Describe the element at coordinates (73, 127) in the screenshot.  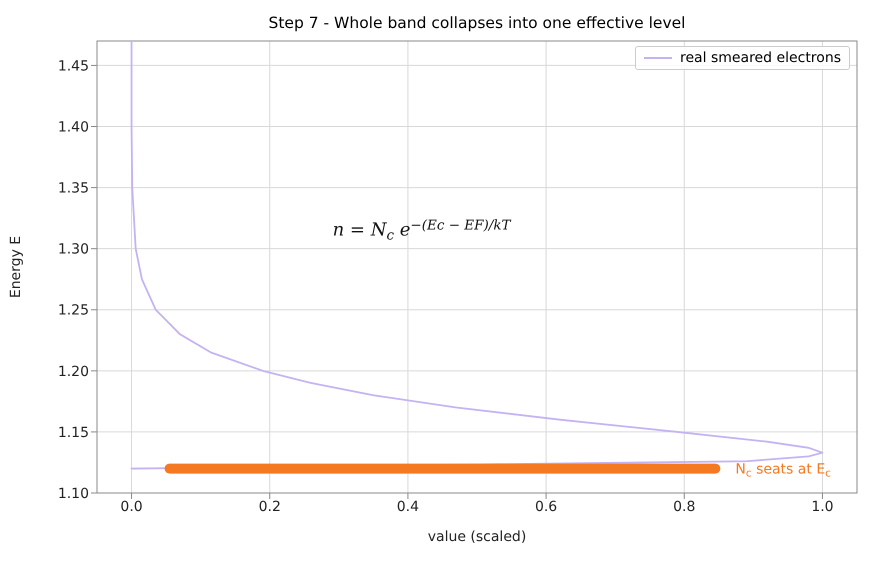
I see `y-tick-label: 1.40` at that location.